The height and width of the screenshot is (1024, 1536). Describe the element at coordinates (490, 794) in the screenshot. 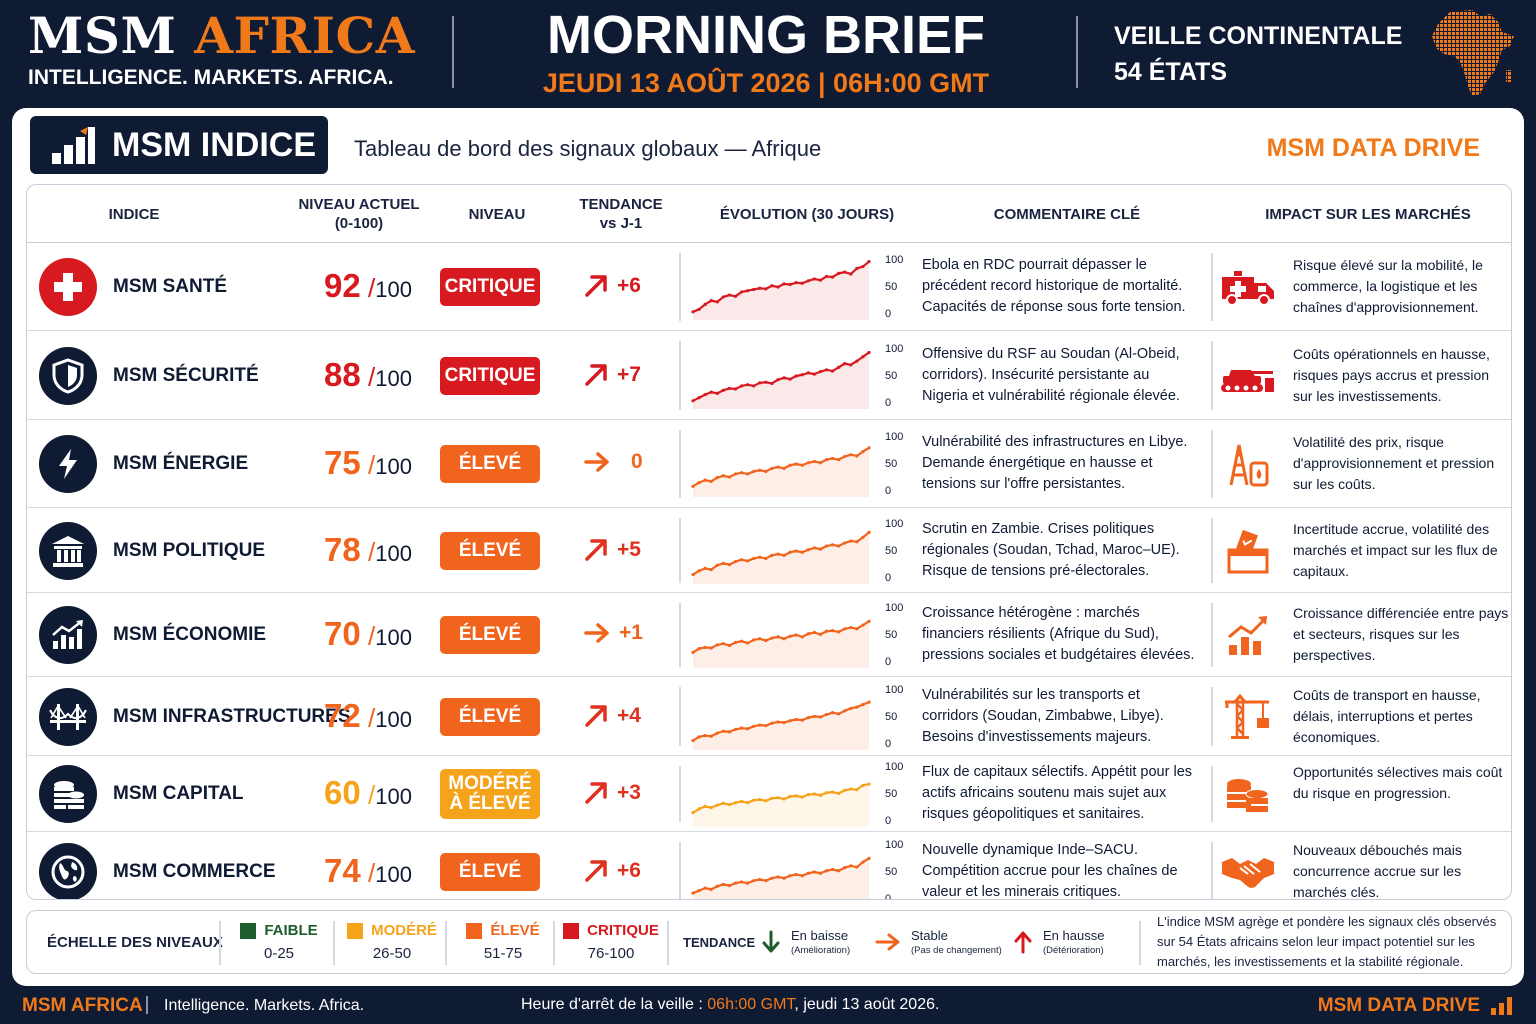

I see `level-badge: MODÉRÉ À ÉLEVÉ` at that location.